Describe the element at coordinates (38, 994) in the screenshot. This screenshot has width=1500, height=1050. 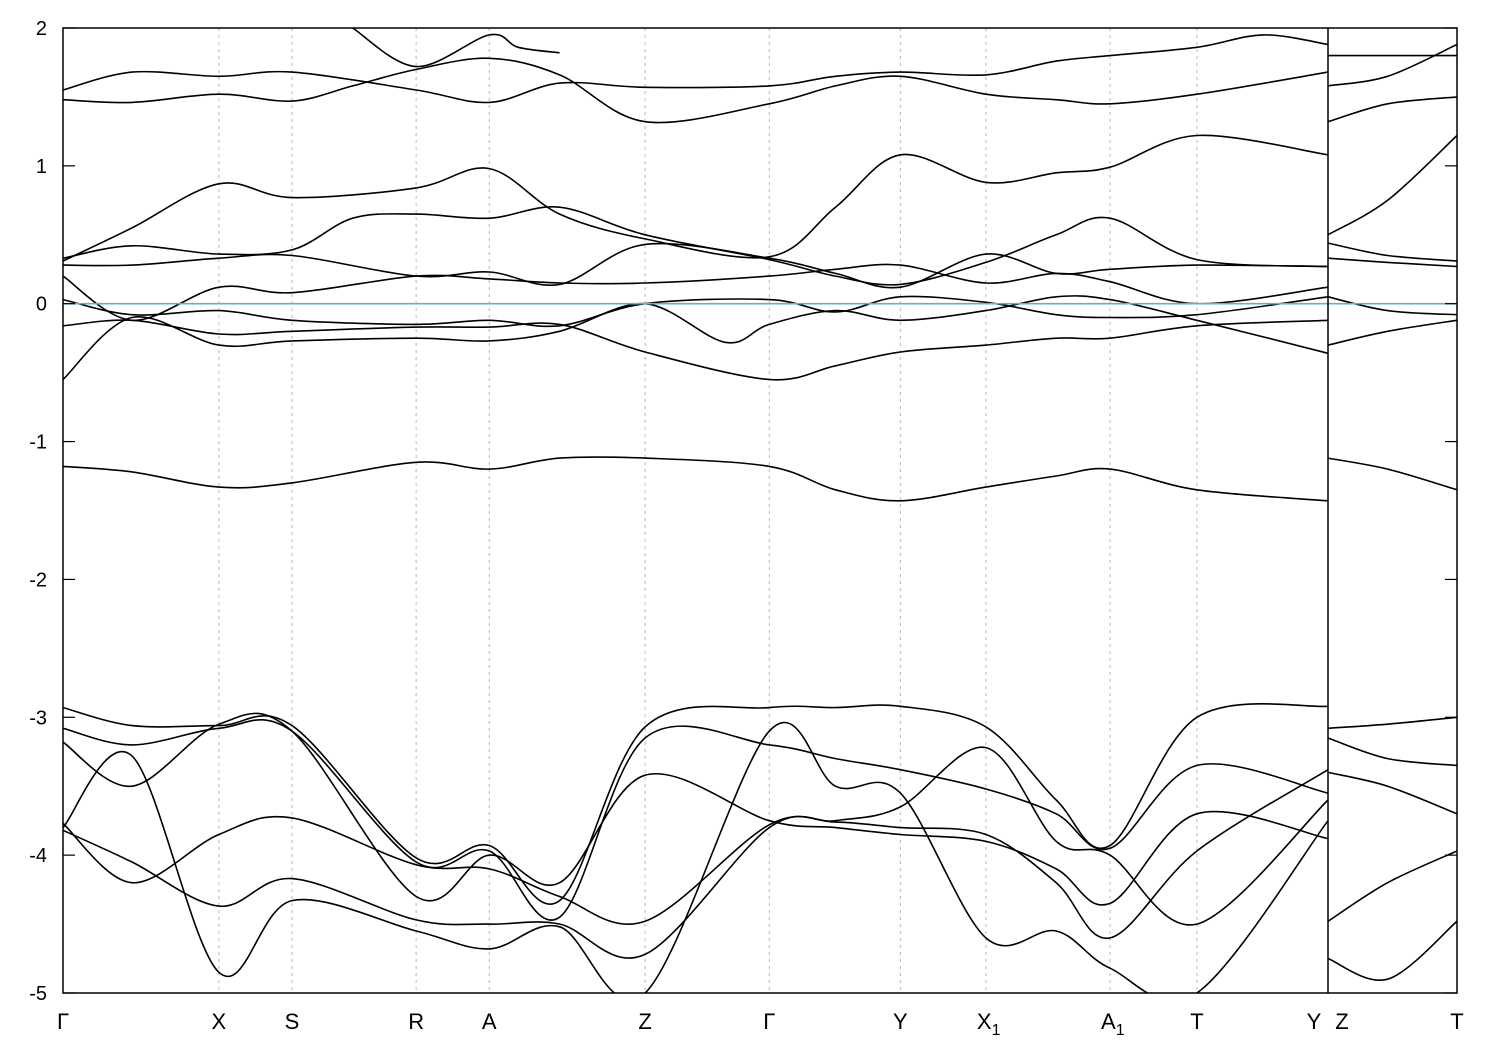
I see `y-tick-label: -5` at that location.